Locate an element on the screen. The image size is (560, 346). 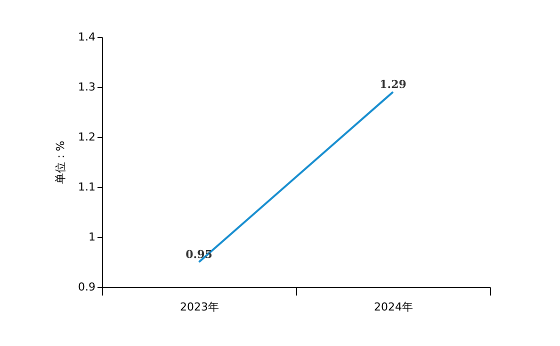
x-tick-label: 2024年 is located at coordinates (393, 307).